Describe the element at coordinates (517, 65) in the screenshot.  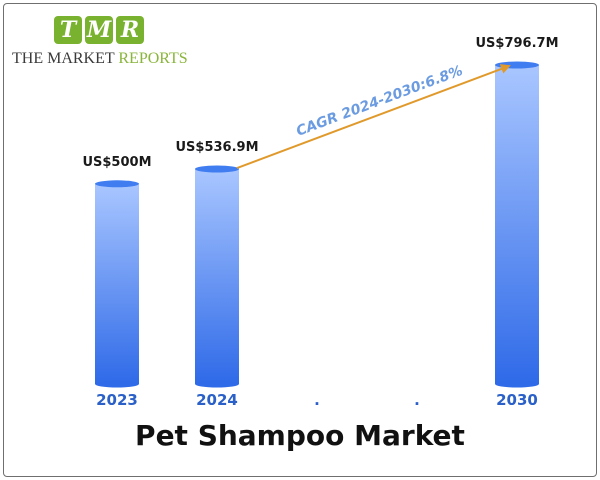
I see `bar-cap-2030` at that location.